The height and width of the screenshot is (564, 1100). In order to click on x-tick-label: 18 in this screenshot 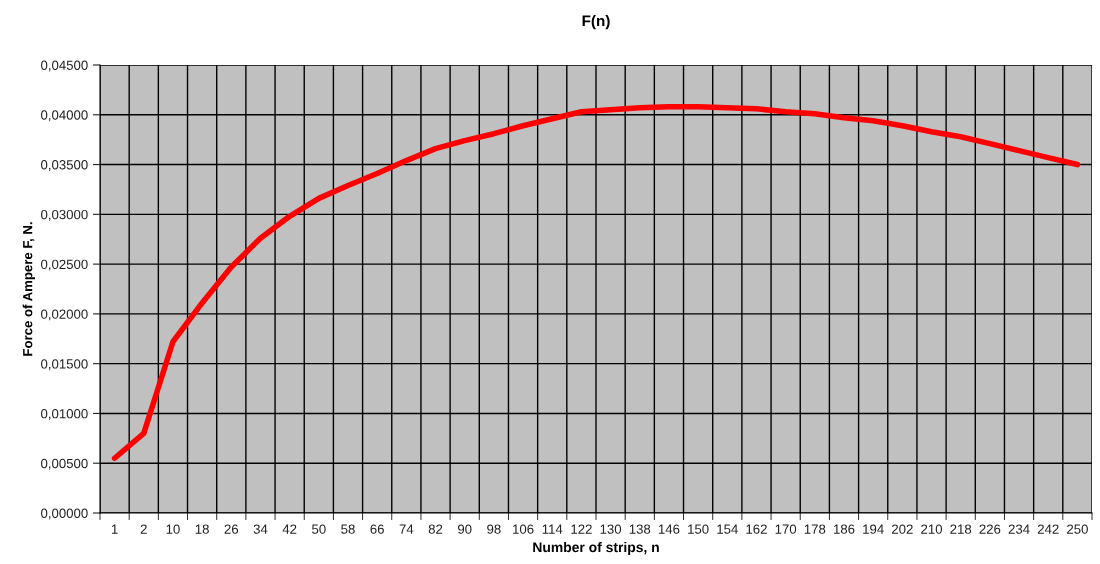, I will do `click(202, 529)`.